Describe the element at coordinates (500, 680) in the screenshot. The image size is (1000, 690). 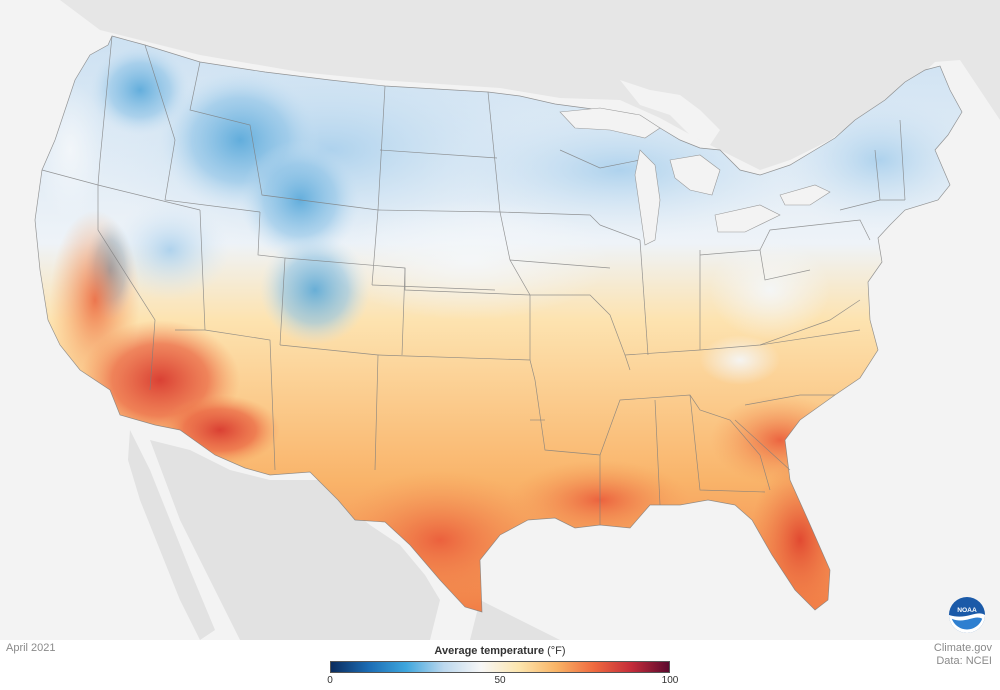
I see `legend-tick-mid: 50` at that location.